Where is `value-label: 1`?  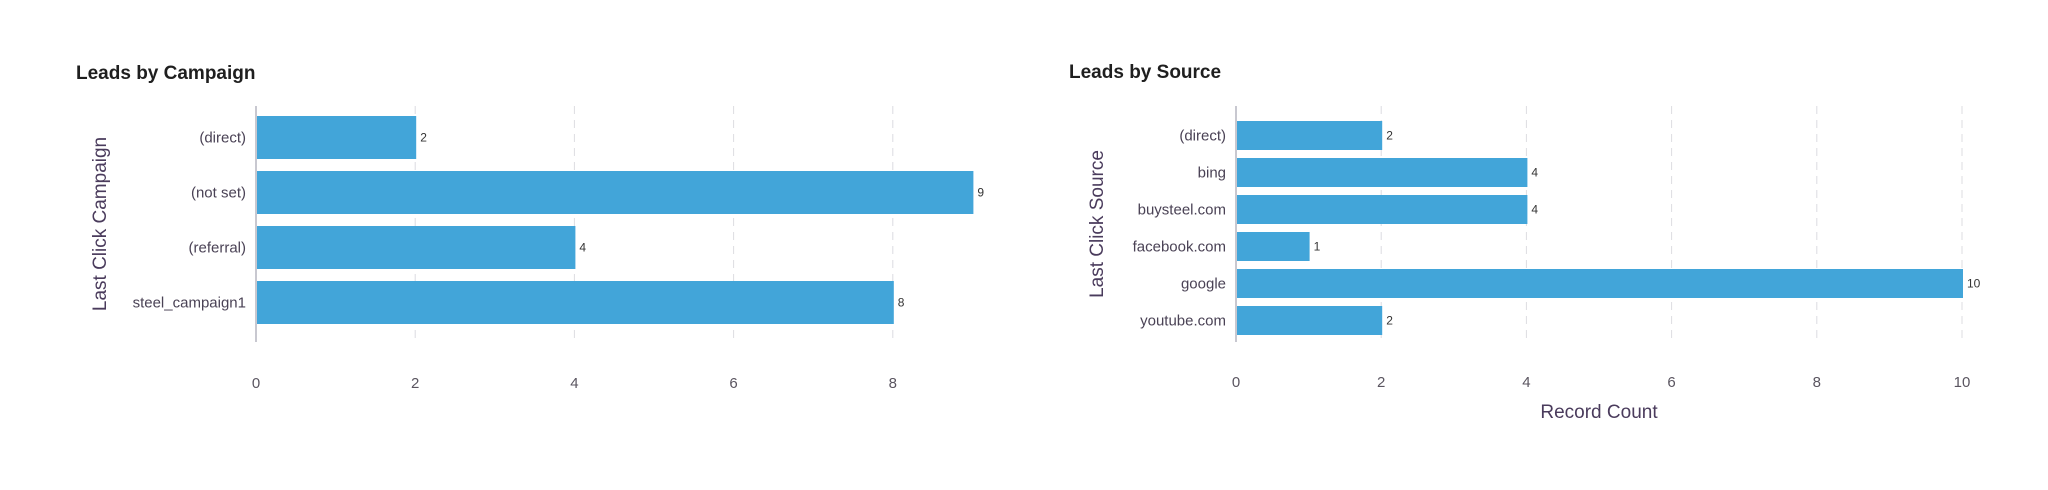 value-label: 1 is located at coordinates (1317, 247).